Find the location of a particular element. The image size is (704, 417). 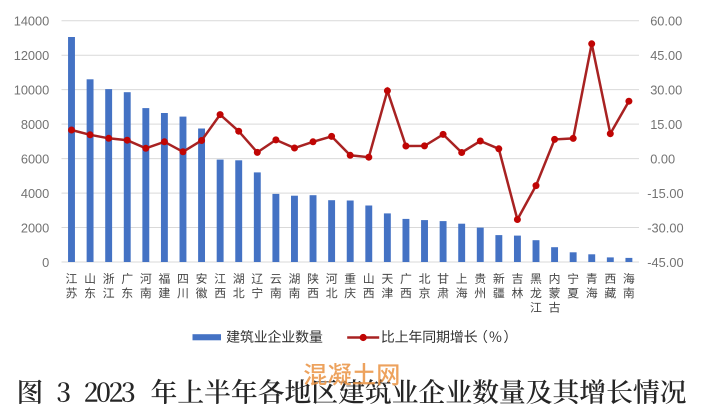

svg-text: 6000 is located at coordinates (35, 159).